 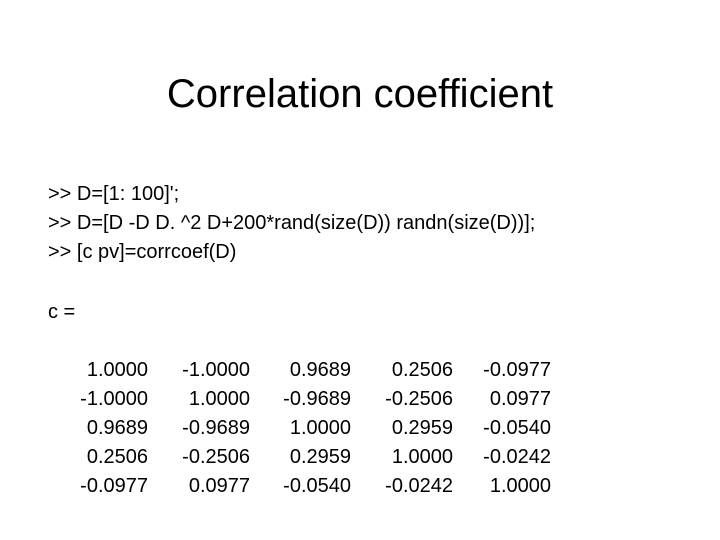 I want to click on matrix-row: 0.9689 -0.9689 1.0000 0.2959 -0.0540, so click(x=308, y=428).